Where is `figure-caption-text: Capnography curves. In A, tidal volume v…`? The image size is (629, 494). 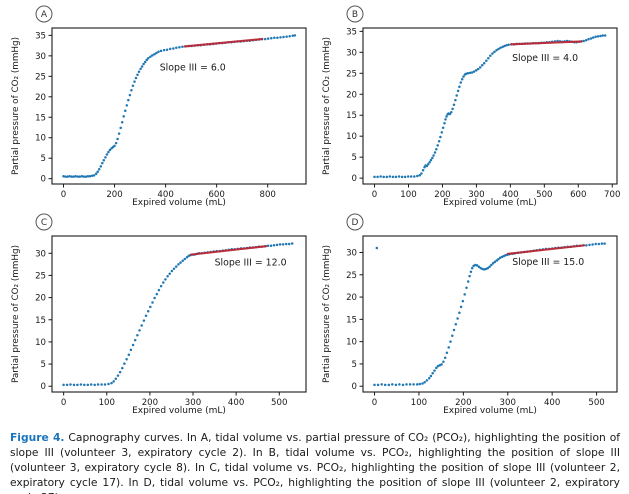
figure-caption-text: Capnography curves. In A, tidal volume v… is located at coordinates (315, 462).